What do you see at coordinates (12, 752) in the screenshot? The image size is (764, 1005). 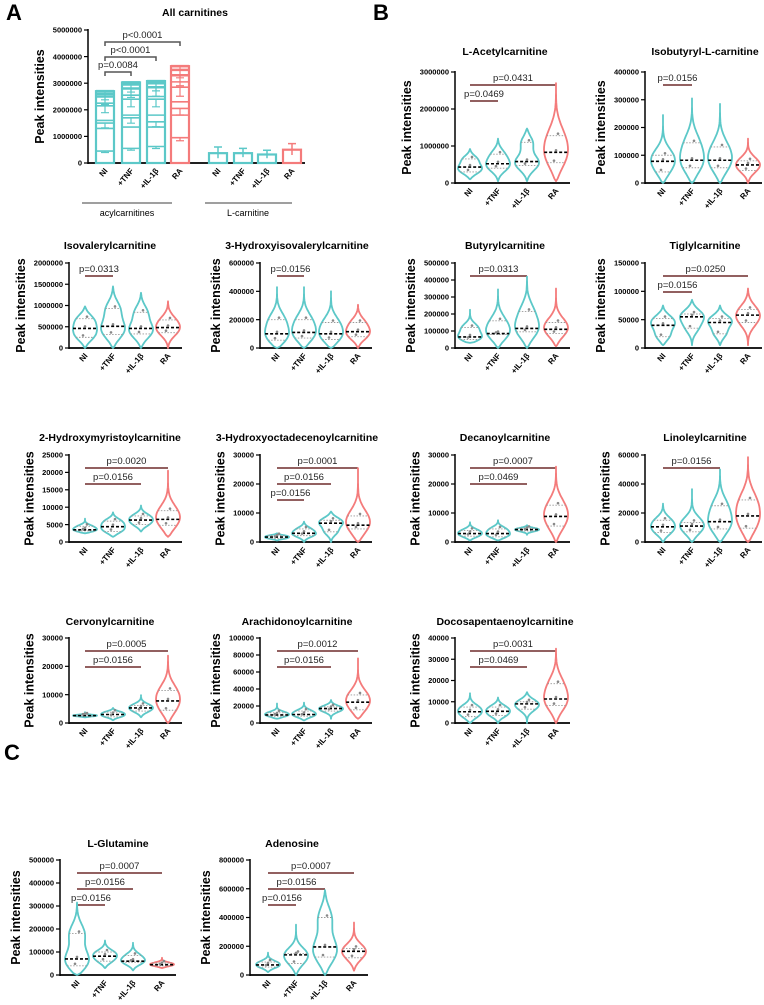 I see `panel-letter-c: C` at bounding box center [12, 752].